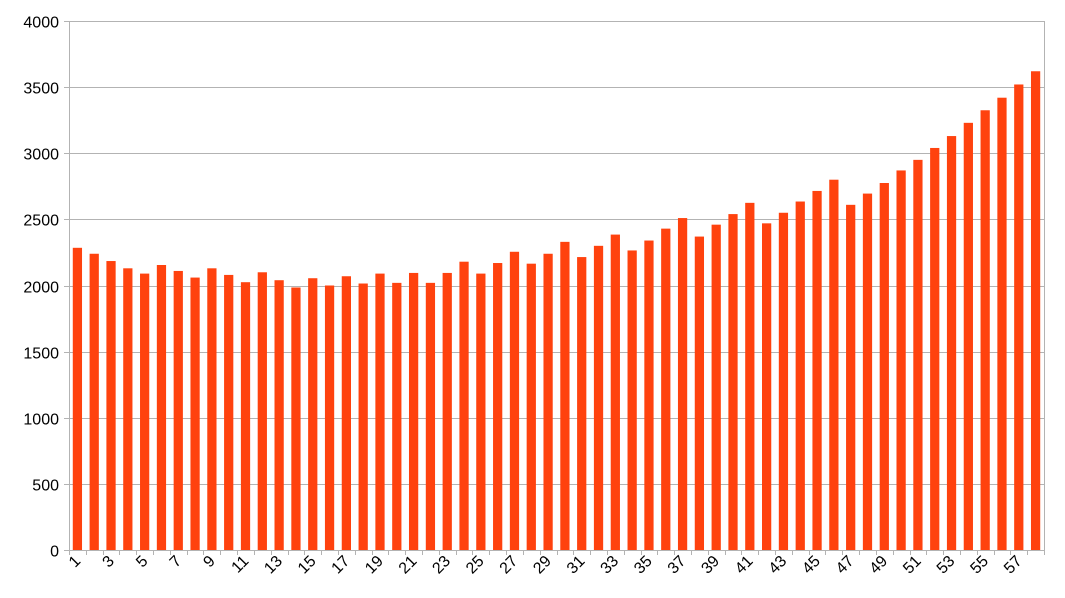  Describe the element at coordinates (41, 89) in the screenshot. I see `y-tick-label: 3500` at that location.